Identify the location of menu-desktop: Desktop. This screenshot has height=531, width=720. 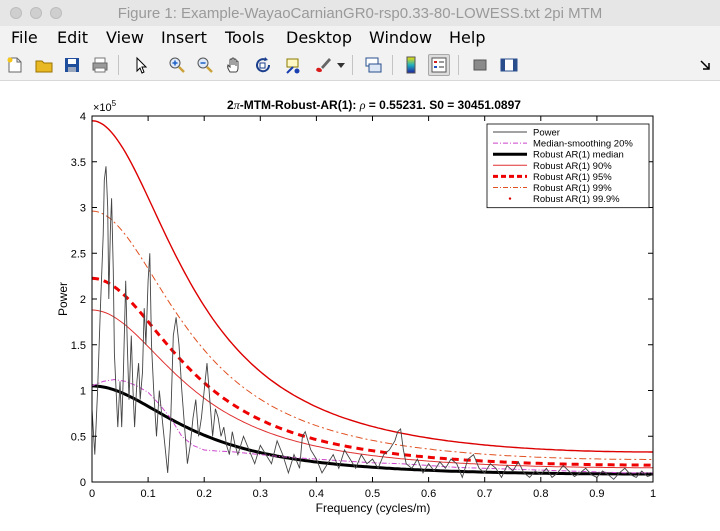
(319, 37).